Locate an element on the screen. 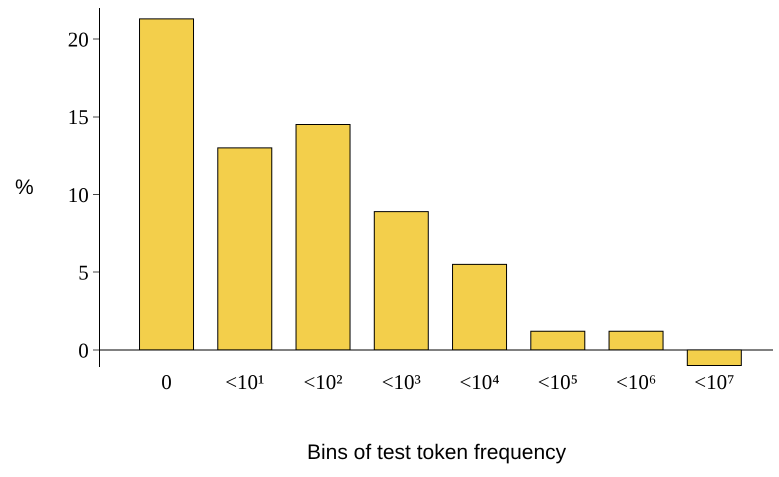  y-tick-label: 0 is located at coordinates (83, 350).